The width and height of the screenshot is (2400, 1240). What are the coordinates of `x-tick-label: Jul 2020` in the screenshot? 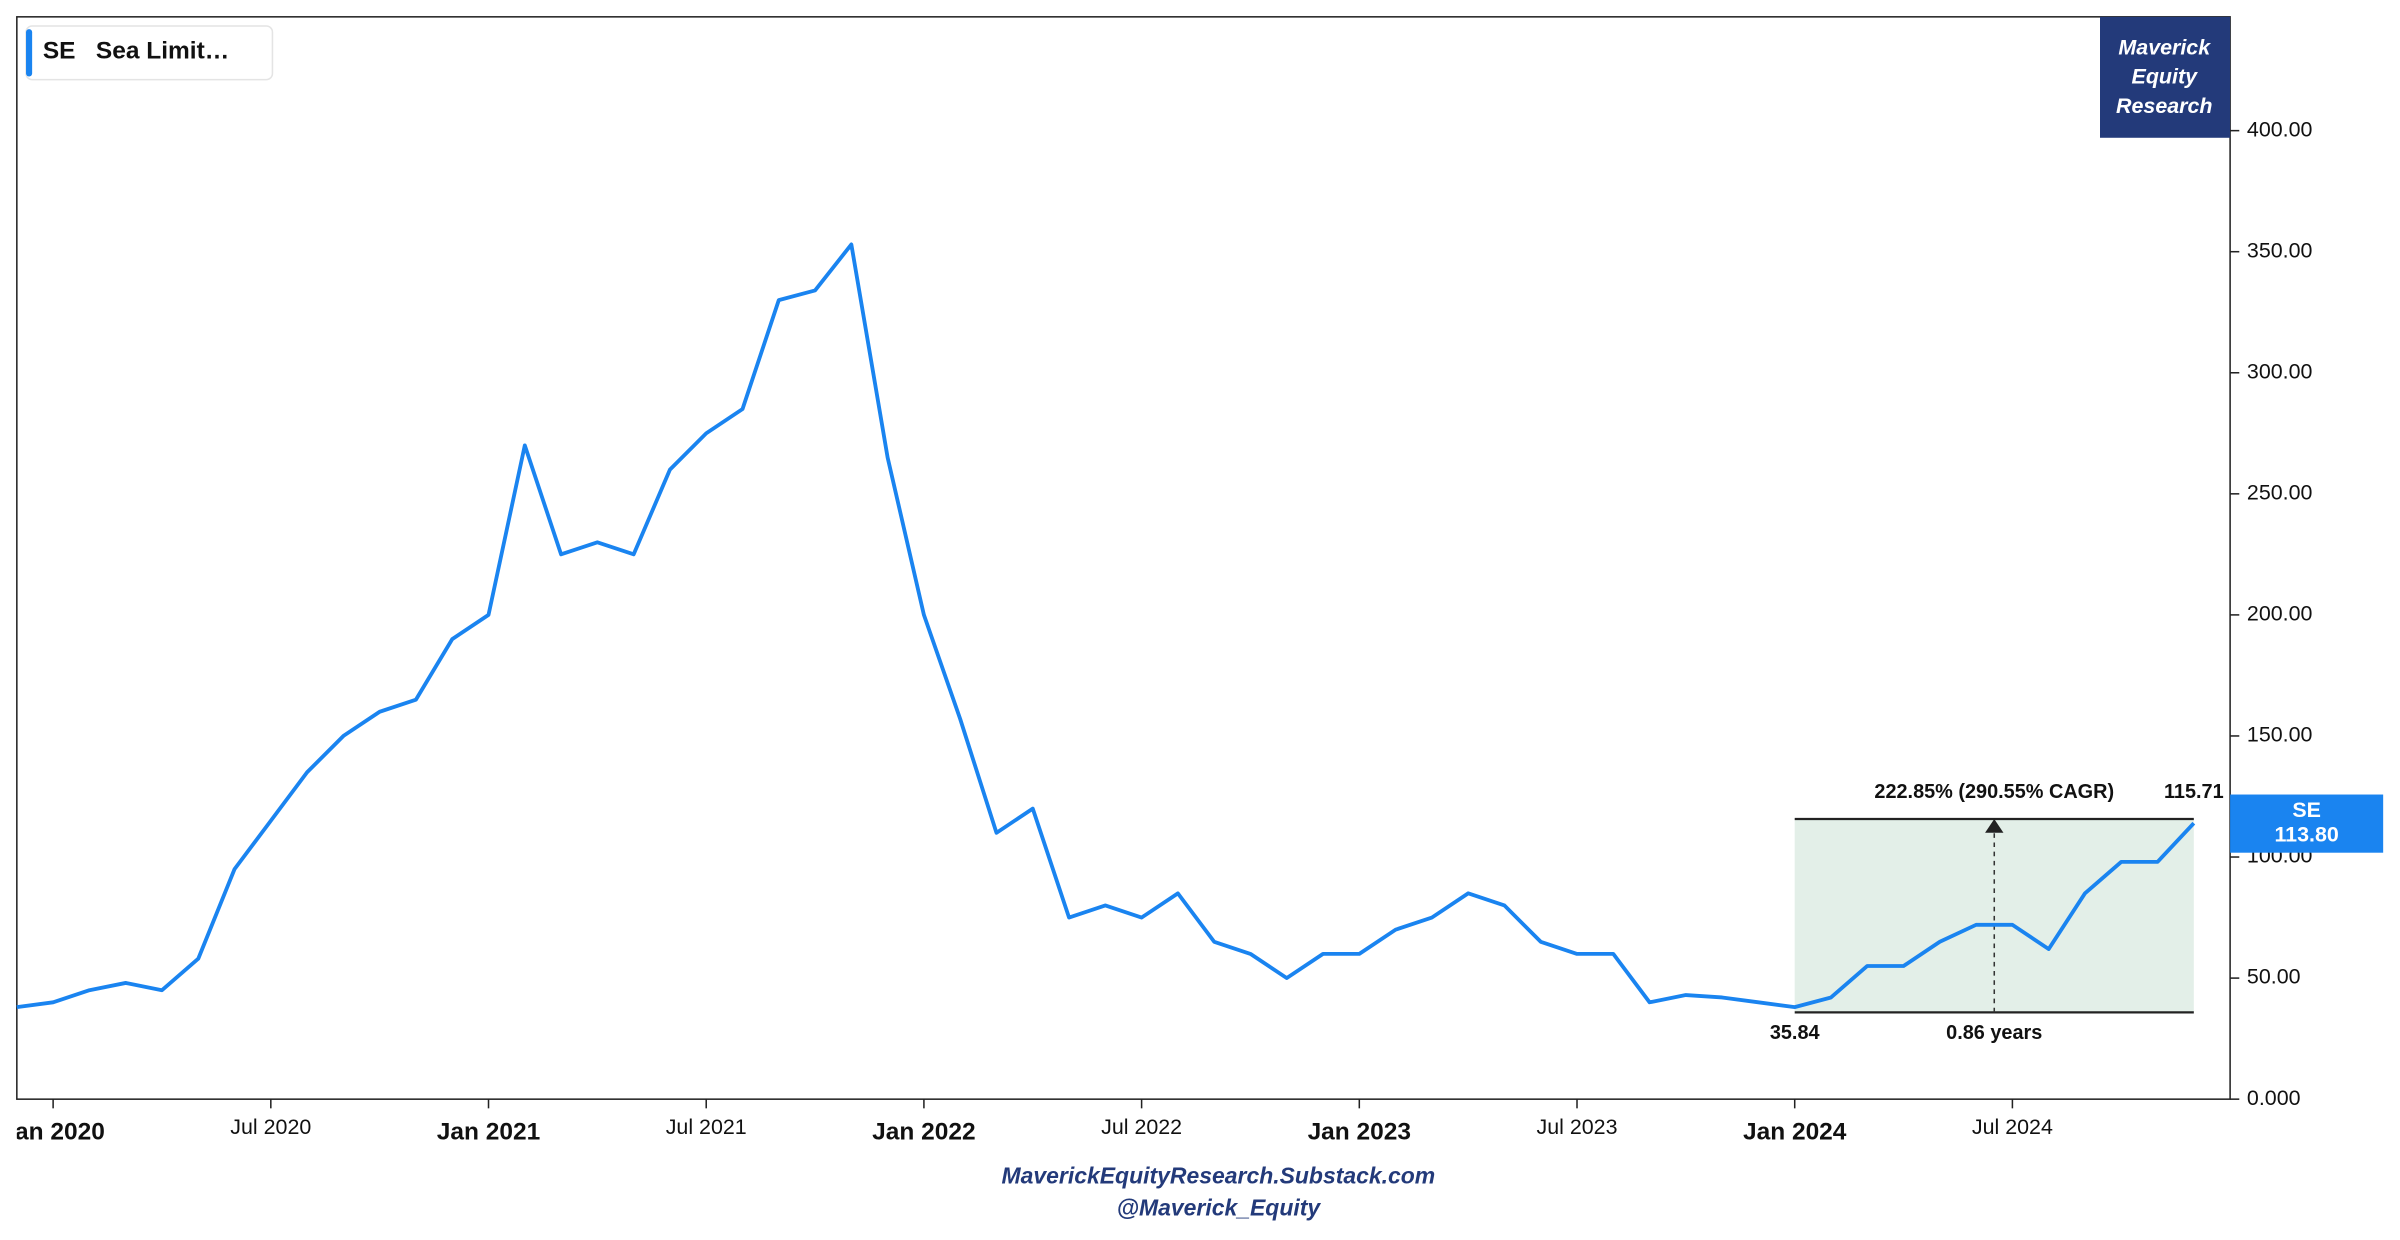 It's located at (270, 1127).